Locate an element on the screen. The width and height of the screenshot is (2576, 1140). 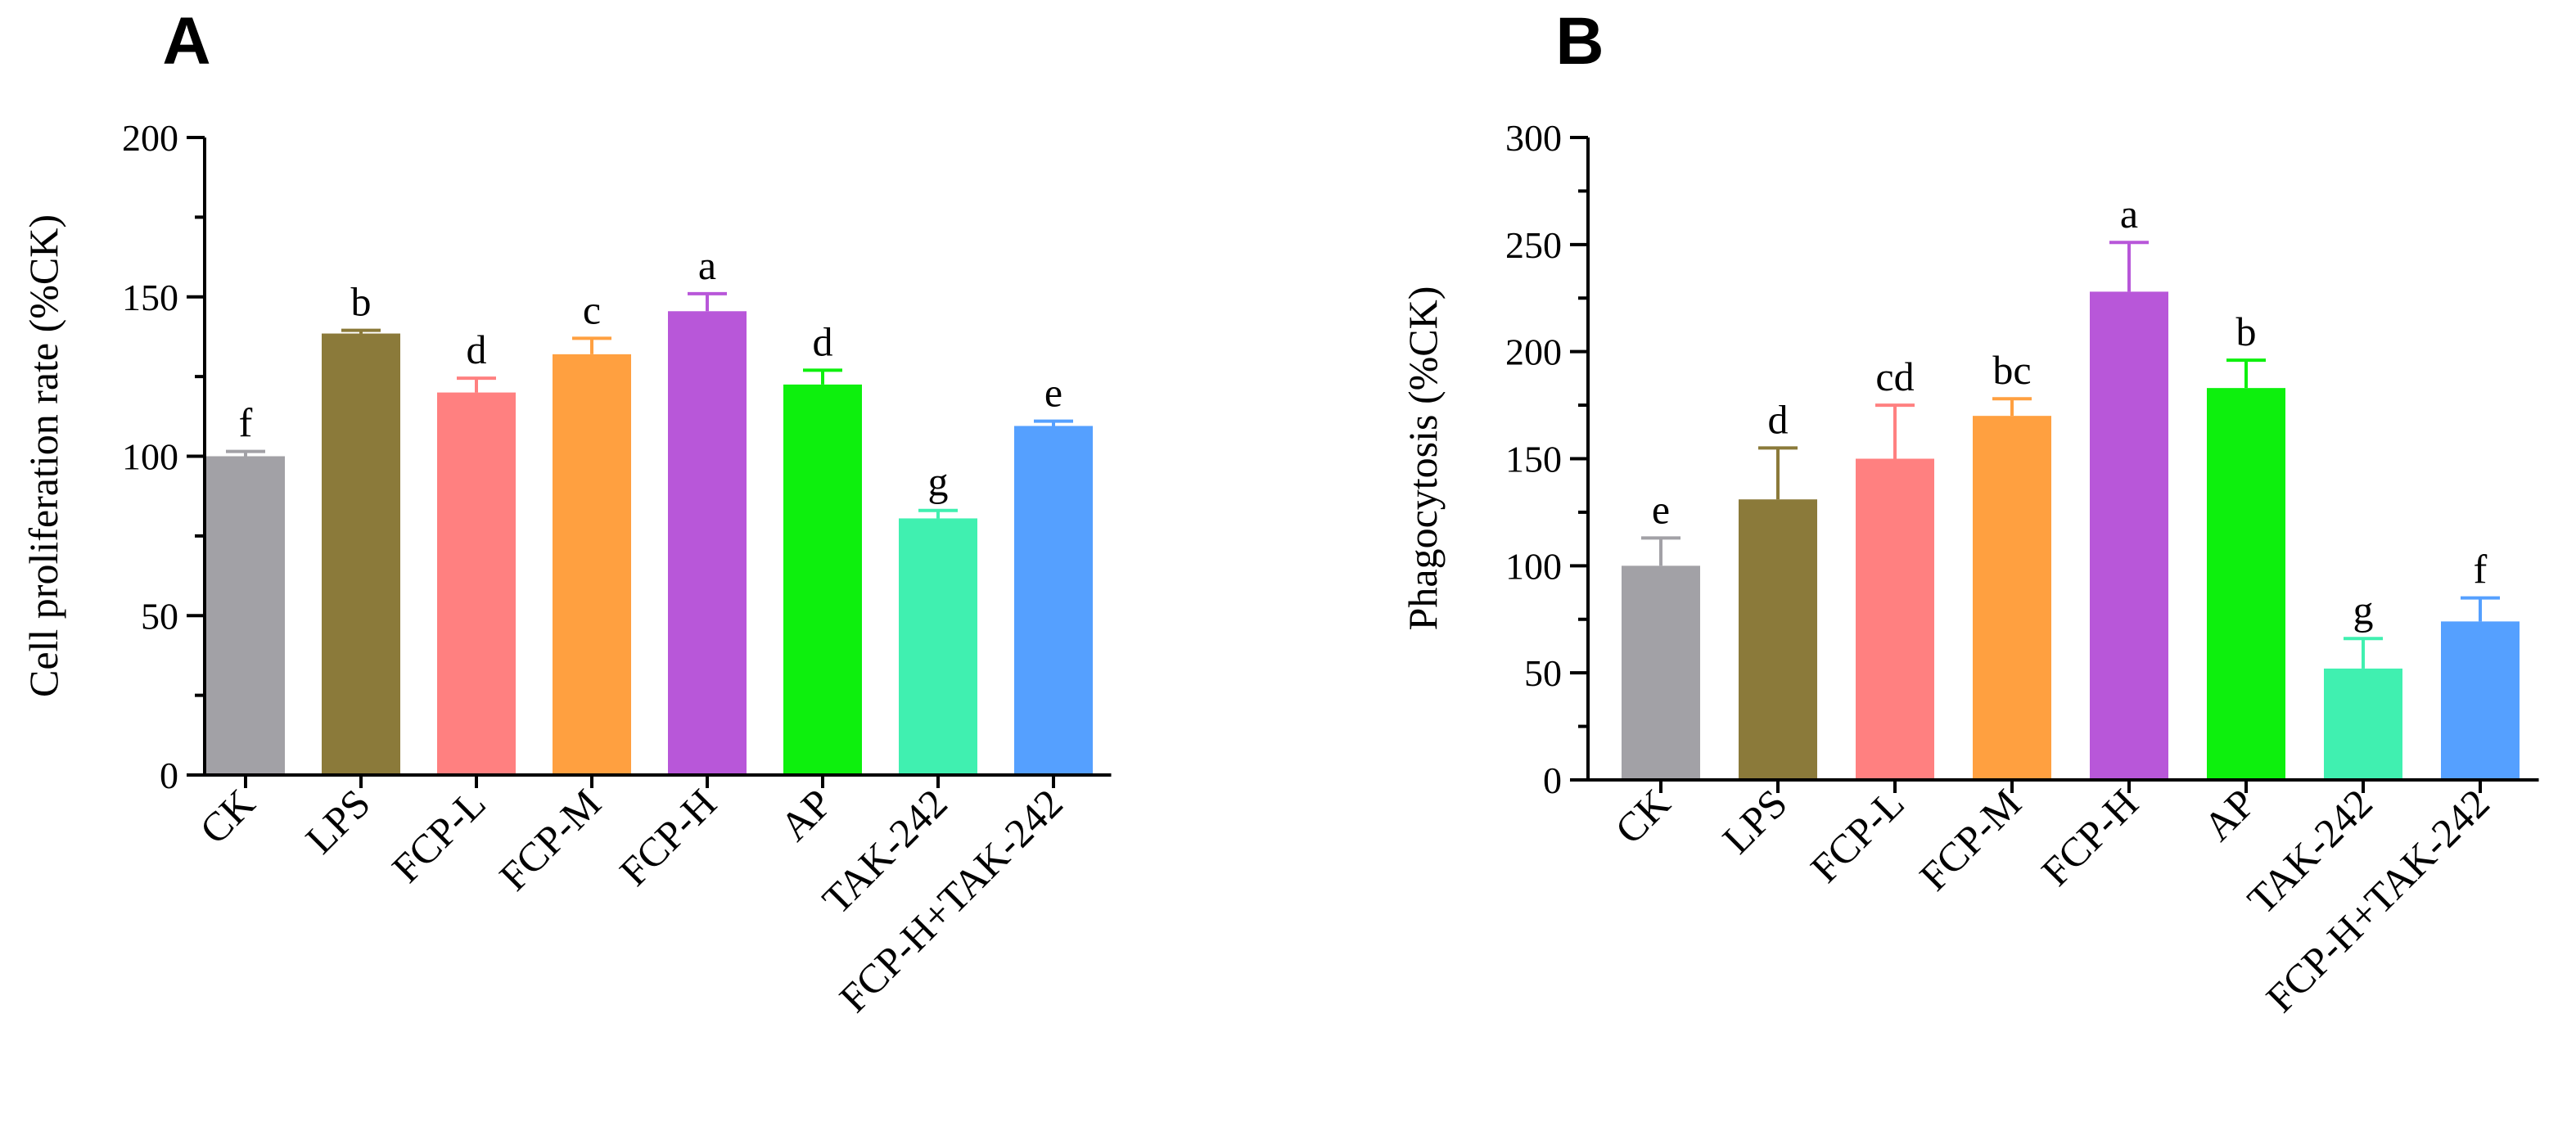
panel-a-label: A is located at coordinates (186, 41).